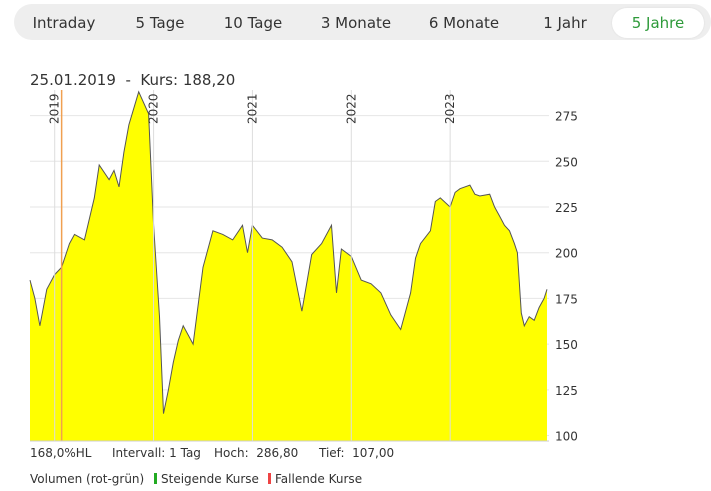  What do you see at coordinates (566, 254) in the screenshot?
I see `y-tick-label: 200` at bounding box center [566, 254].